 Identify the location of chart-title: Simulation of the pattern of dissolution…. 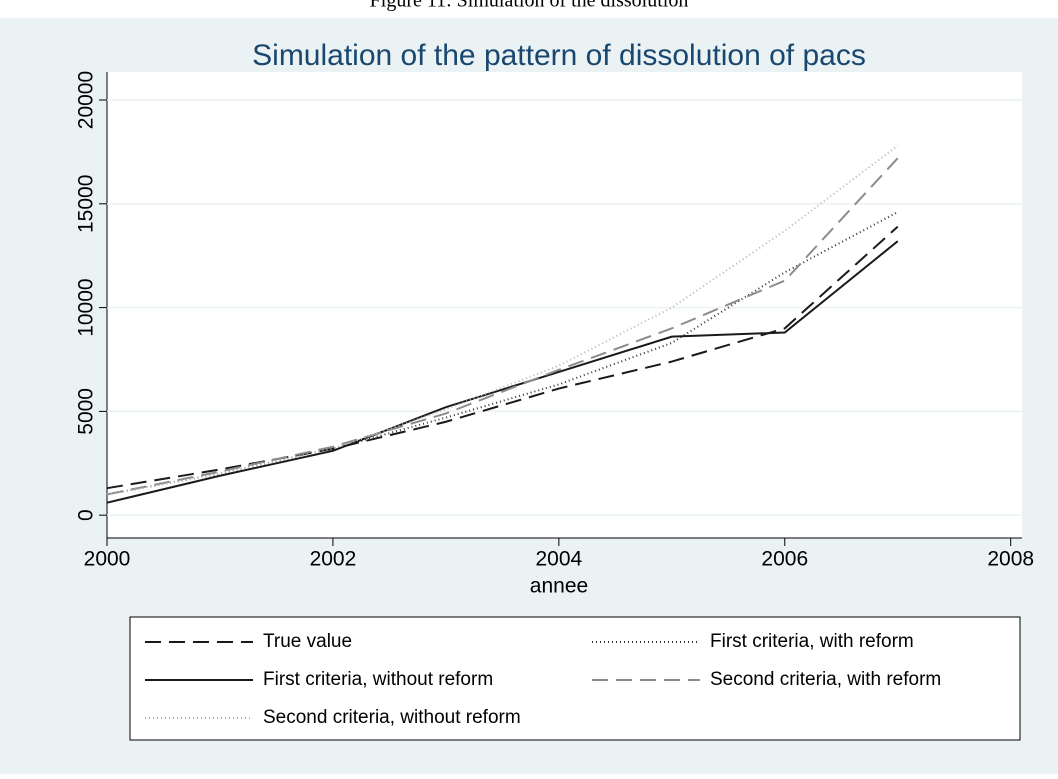
(559, 55).